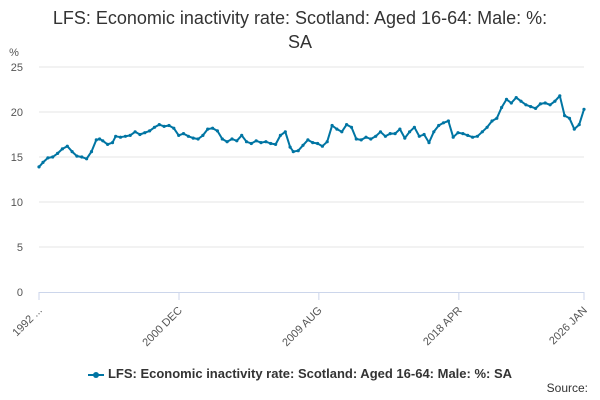 The height and width of the screenshot is (400, 600). What do you see at coordinates (17, 68) in the screenshot?
I see `y-tick-label: 25` at bounding box center [17, 68].